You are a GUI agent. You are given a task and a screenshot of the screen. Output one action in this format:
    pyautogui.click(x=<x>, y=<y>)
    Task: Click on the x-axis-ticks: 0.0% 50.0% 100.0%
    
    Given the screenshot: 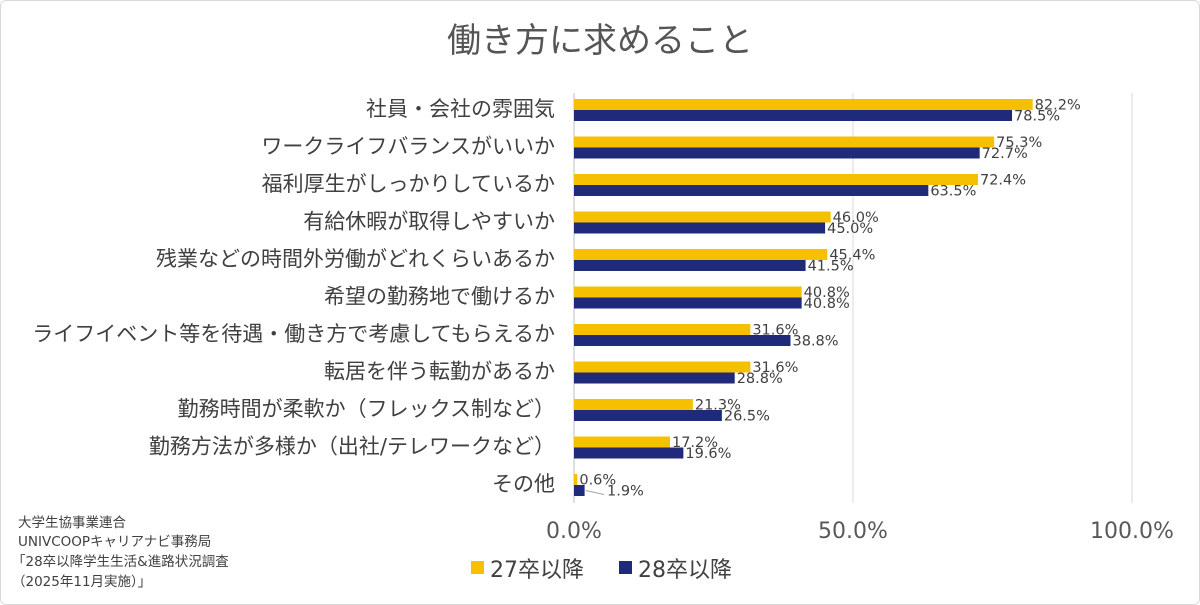 What is the action you would take?
    pyautogui.click(x=860, y=531)
    